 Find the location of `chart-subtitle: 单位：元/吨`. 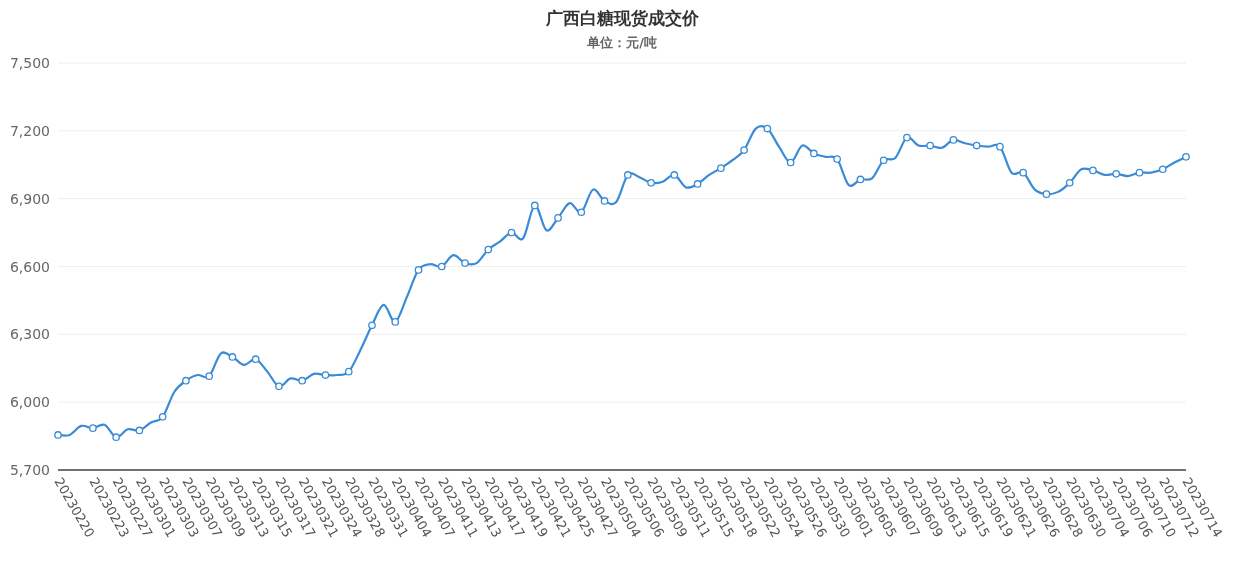

chart-subtitle: 单位：元/吨 is located at coordinates (621, 42).